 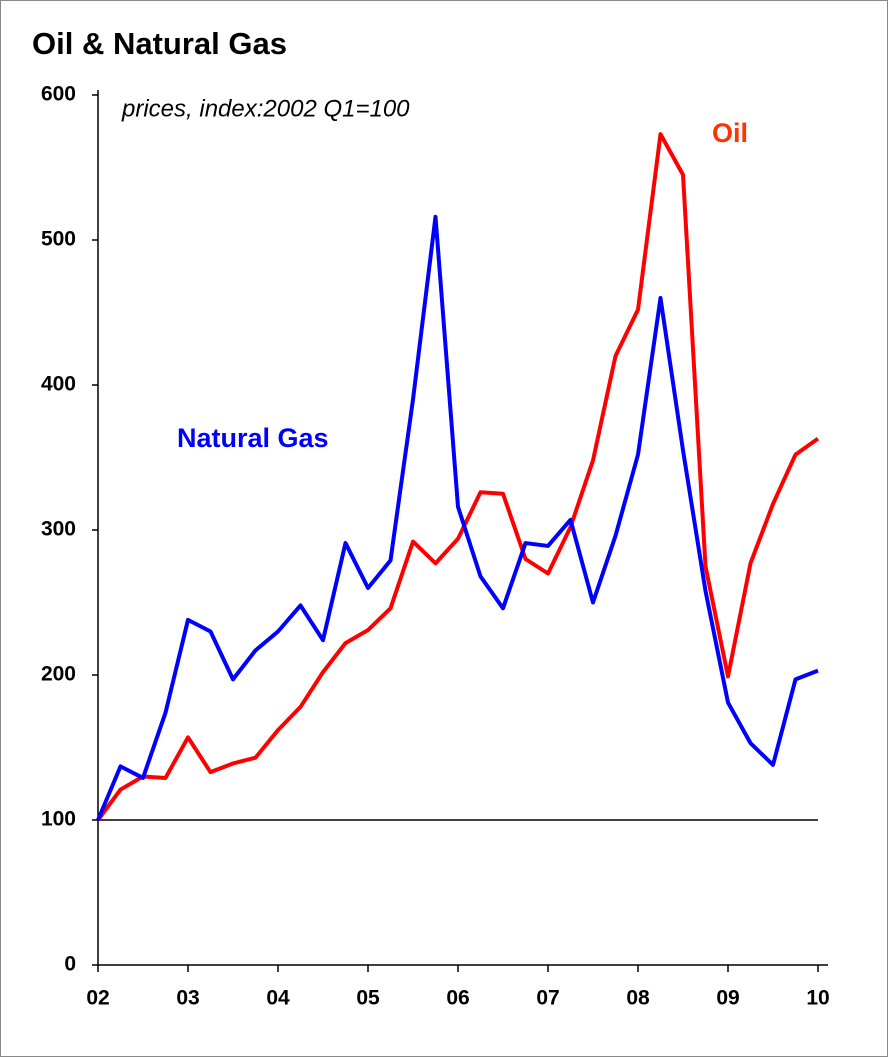 I want to click on y-tick-label: 500, so click(x=58, y=239).